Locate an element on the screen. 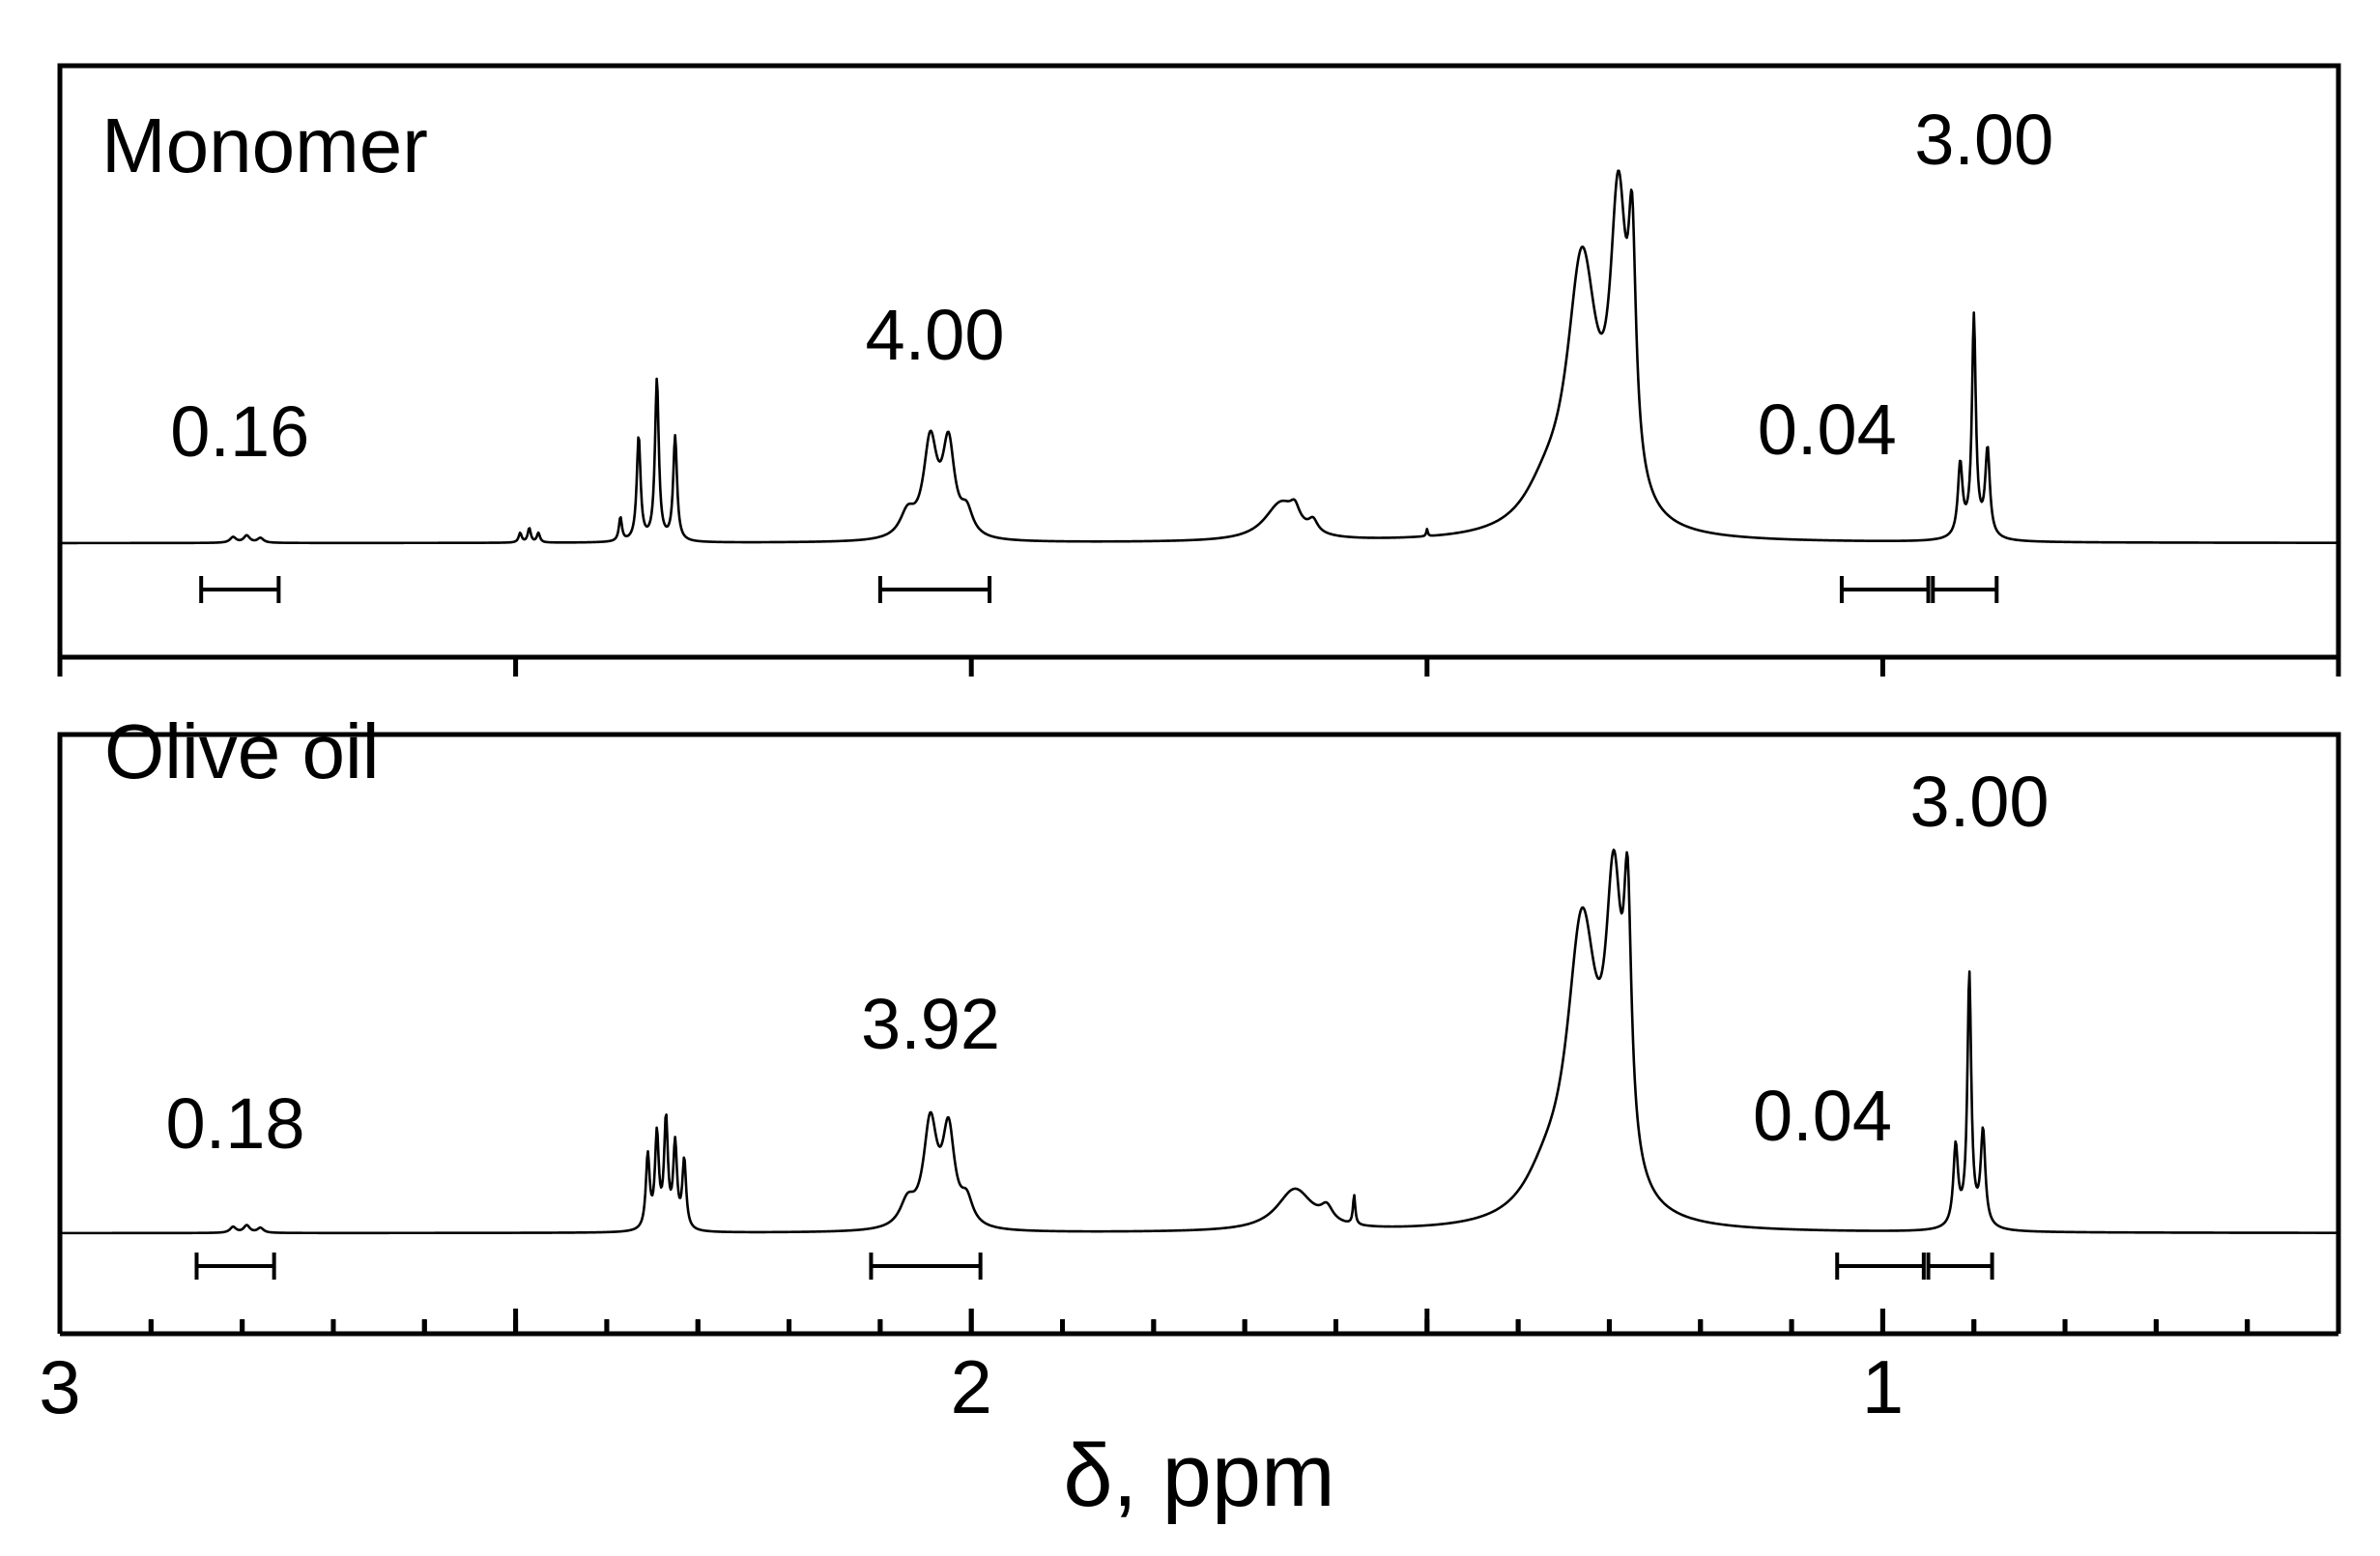 The image size is (2380, 1556). x-tick-label: 3 is located at coordinates (59, 1386).